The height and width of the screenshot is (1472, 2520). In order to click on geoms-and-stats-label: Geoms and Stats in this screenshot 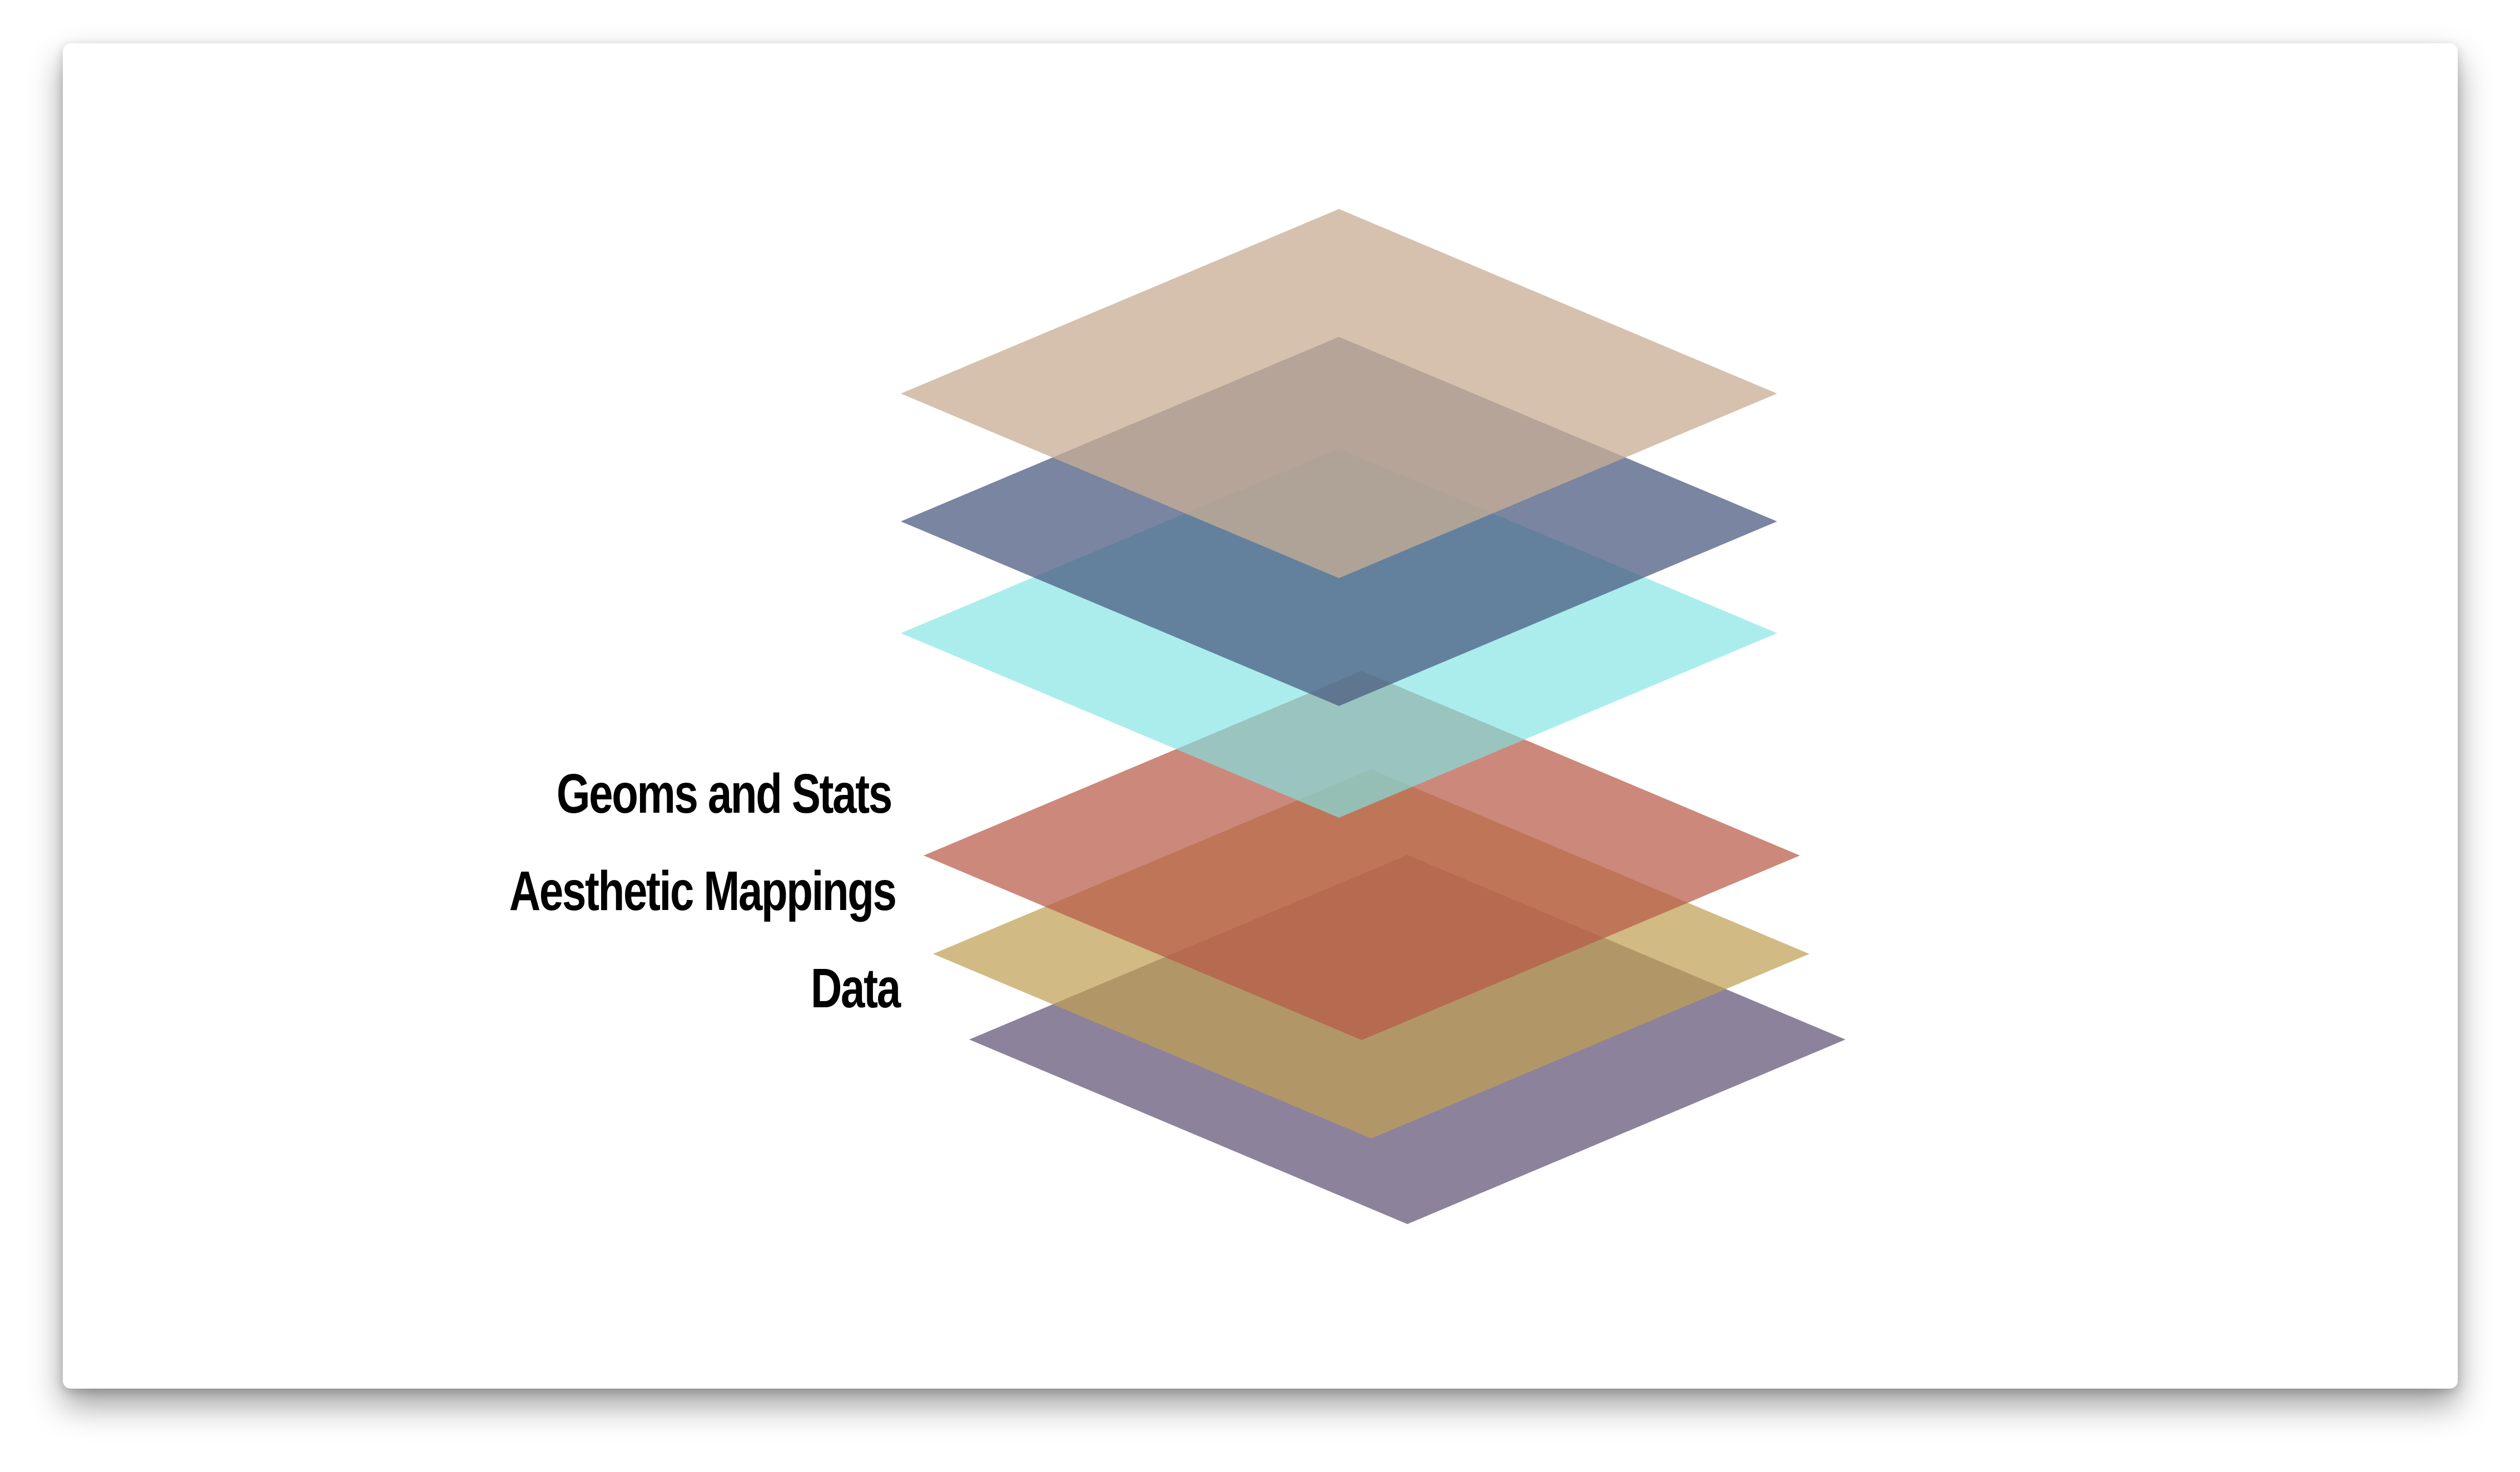, I will do `click(724, 794)`.